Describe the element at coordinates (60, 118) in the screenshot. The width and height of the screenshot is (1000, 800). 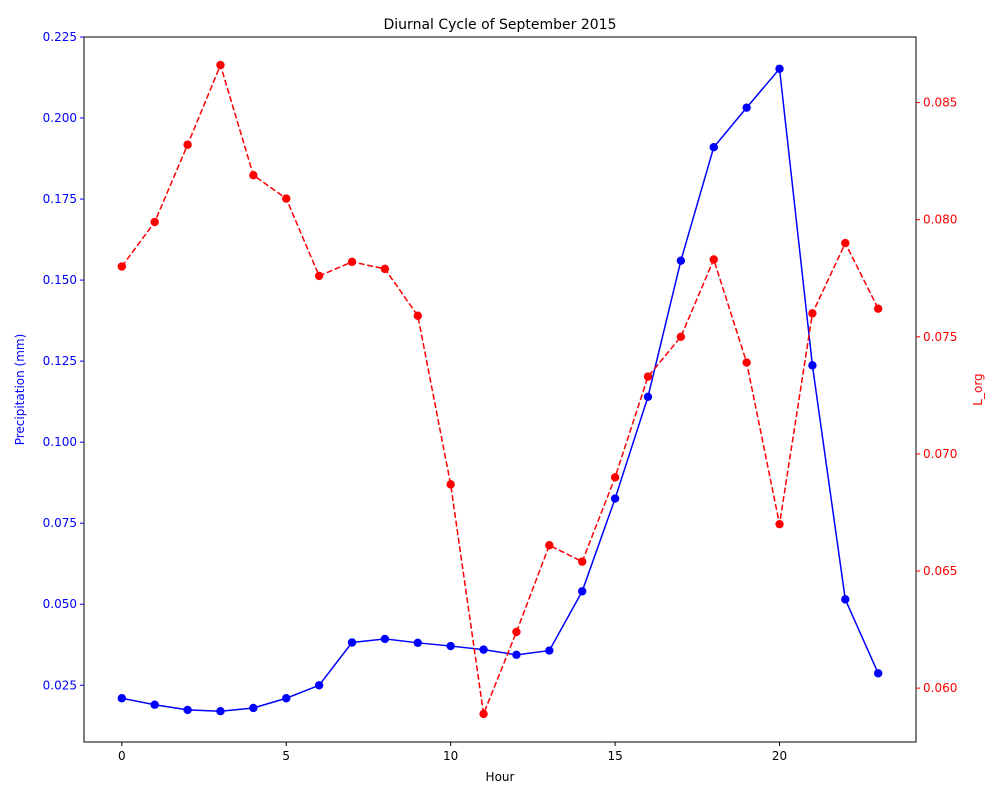
I see `y-left-tick-label: 0.200` at that location.